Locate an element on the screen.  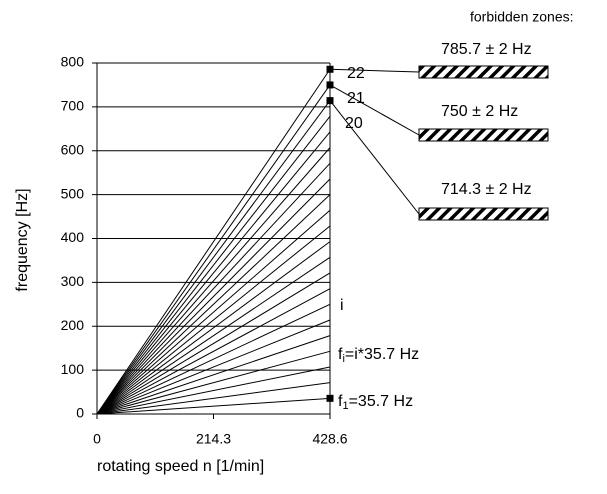
annotation: f1=35.7 Hz is located at coordinates (375, 402).